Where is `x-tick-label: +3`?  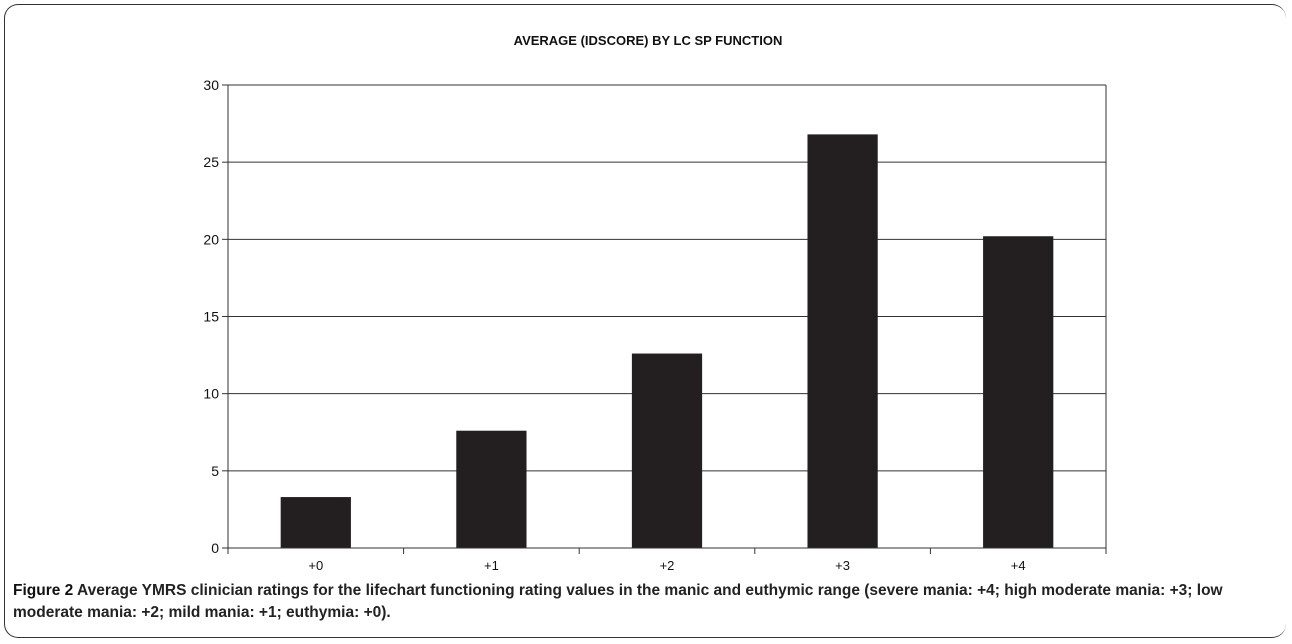 x-tick-label: +3 is located at coordinates (842, 565).